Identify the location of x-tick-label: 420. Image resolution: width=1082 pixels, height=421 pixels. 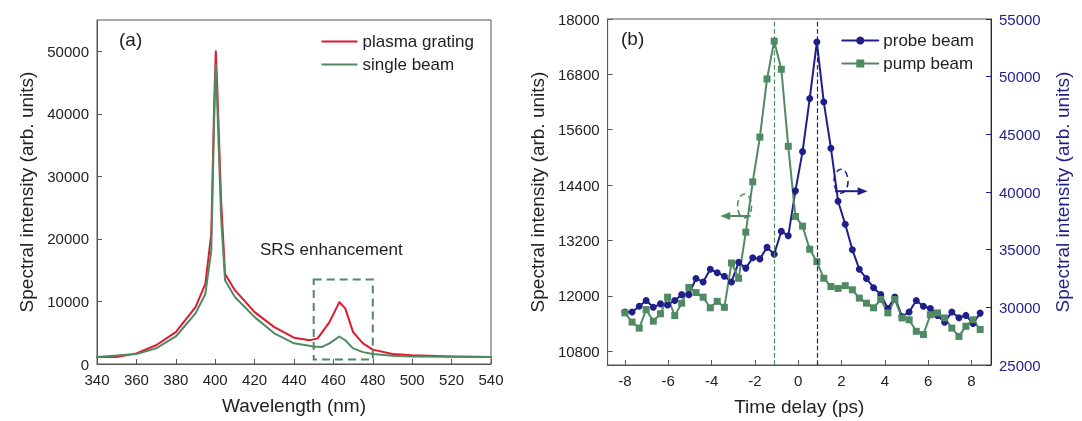
(255, 379).